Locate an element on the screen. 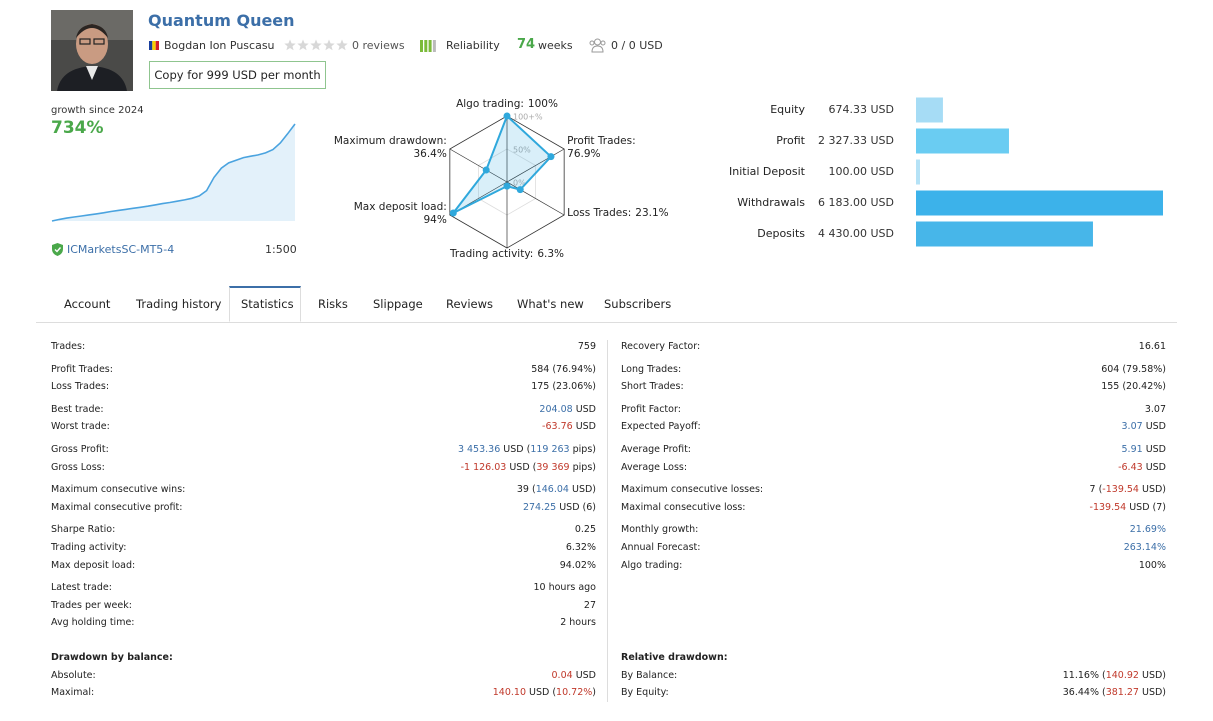 The height and width of the screenshot is (721, 1213). stat-value: -1 126.03 USD (39 369 pips) is located at coordinates (446, 468).